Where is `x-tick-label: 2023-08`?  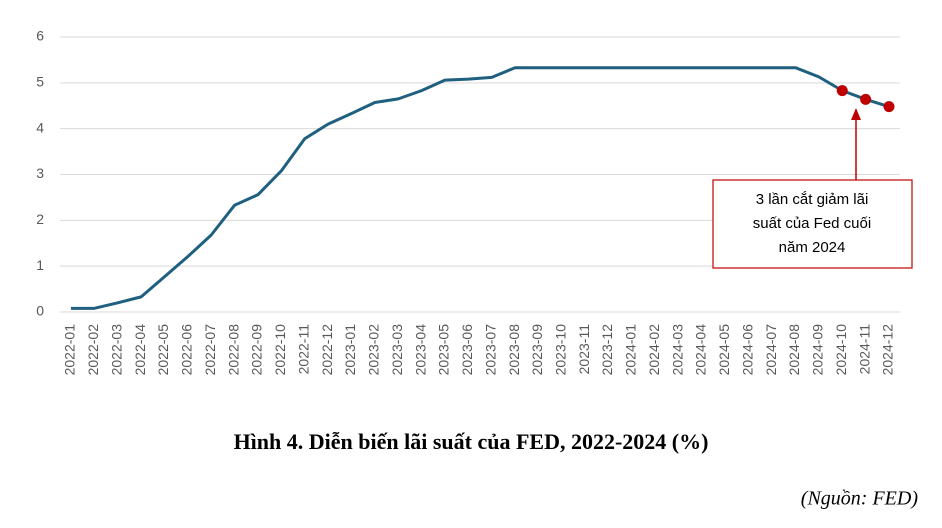
x-tick-label: 2023-08 is located at coordinates (514, 350).